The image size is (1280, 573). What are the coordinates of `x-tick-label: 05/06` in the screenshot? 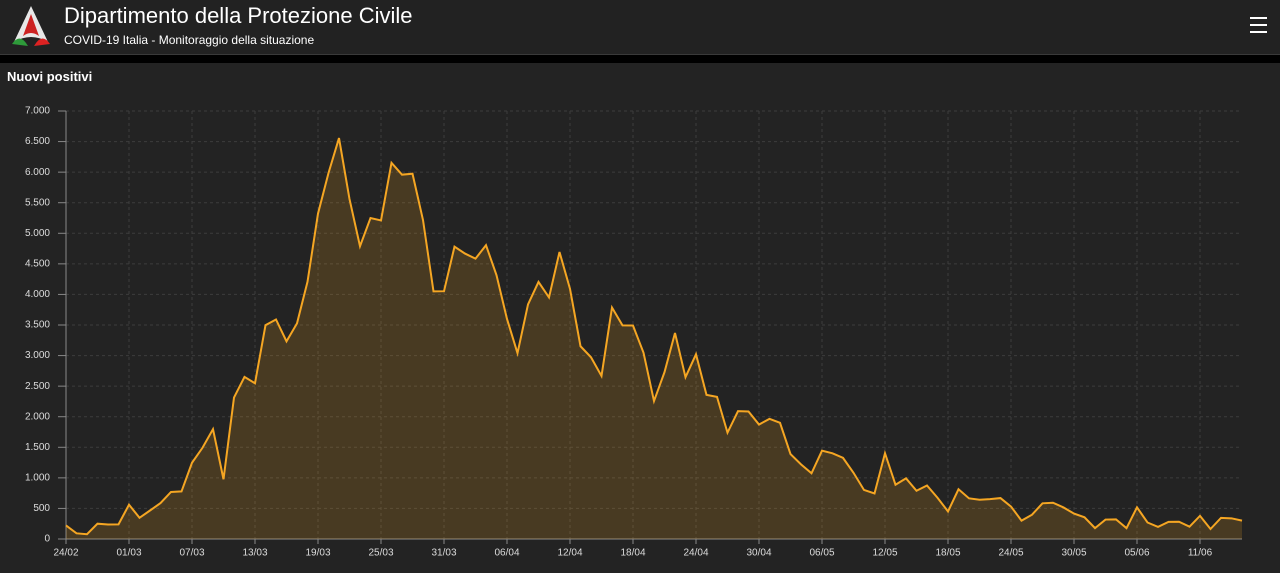 It's located at (1136, 553).